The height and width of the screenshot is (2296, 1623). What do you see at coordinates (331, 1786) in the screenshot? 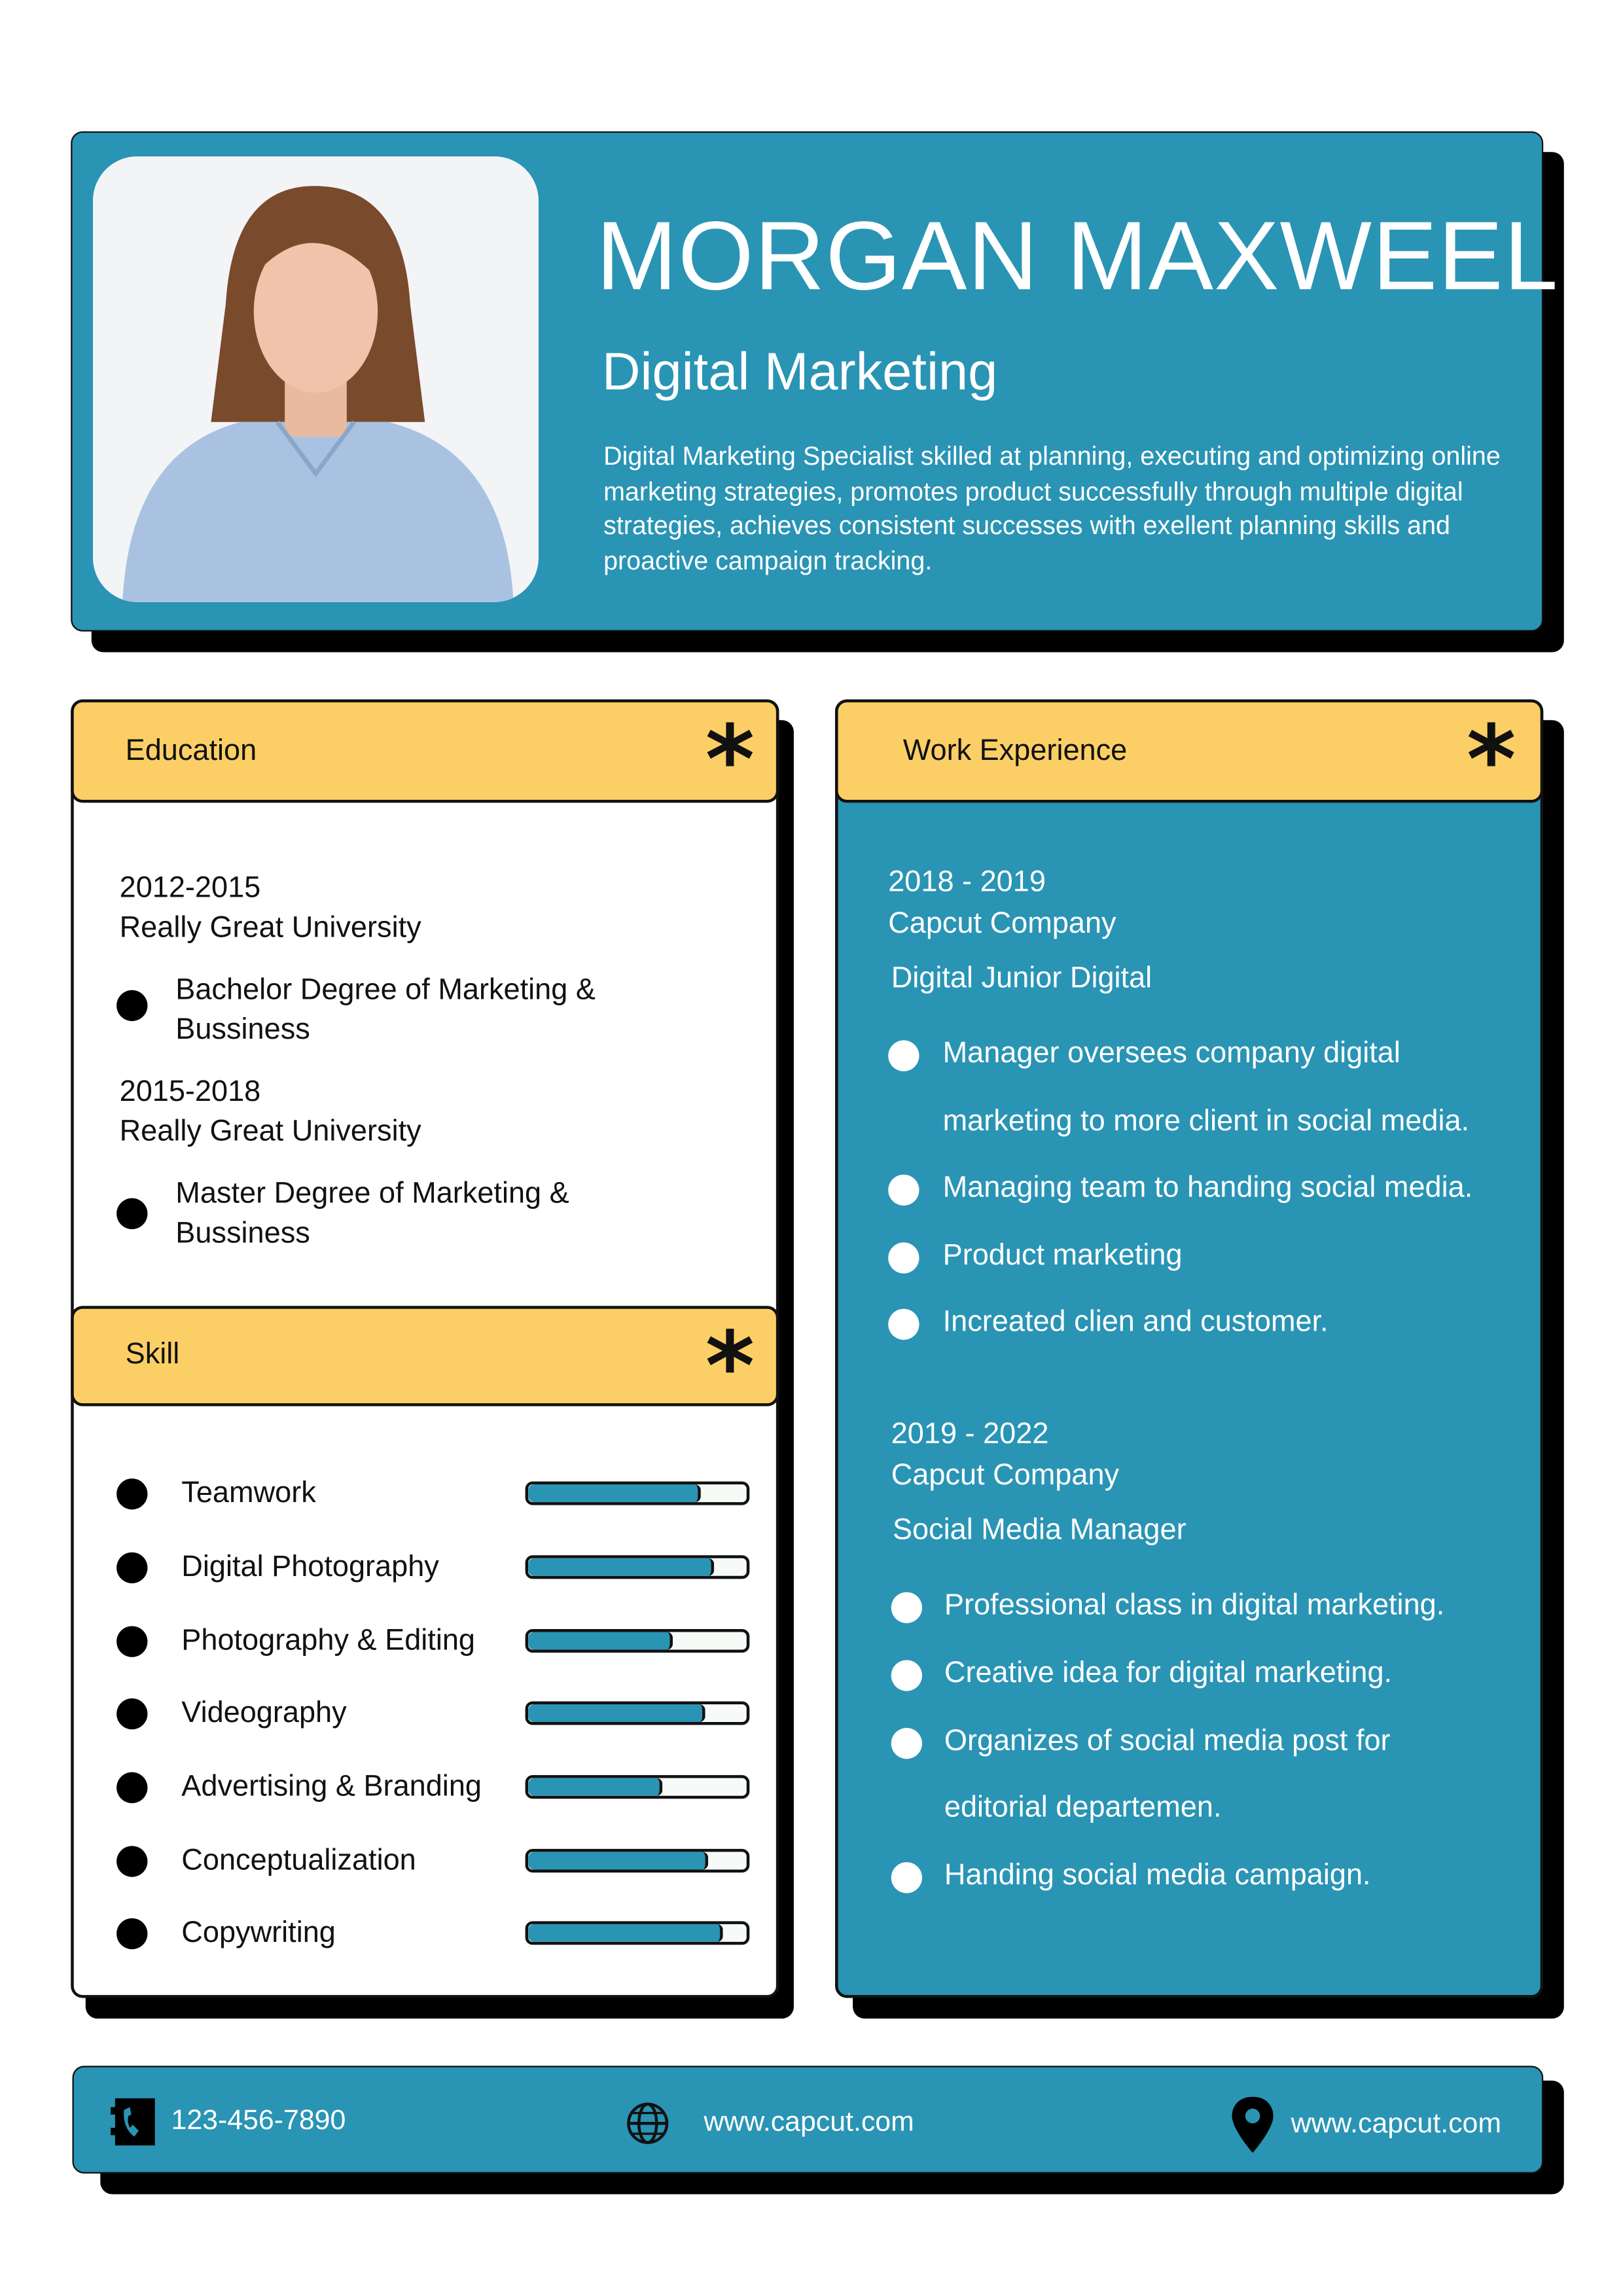
I see `skill-label: Advertising & Branding` at bounding box center [331, 1786].